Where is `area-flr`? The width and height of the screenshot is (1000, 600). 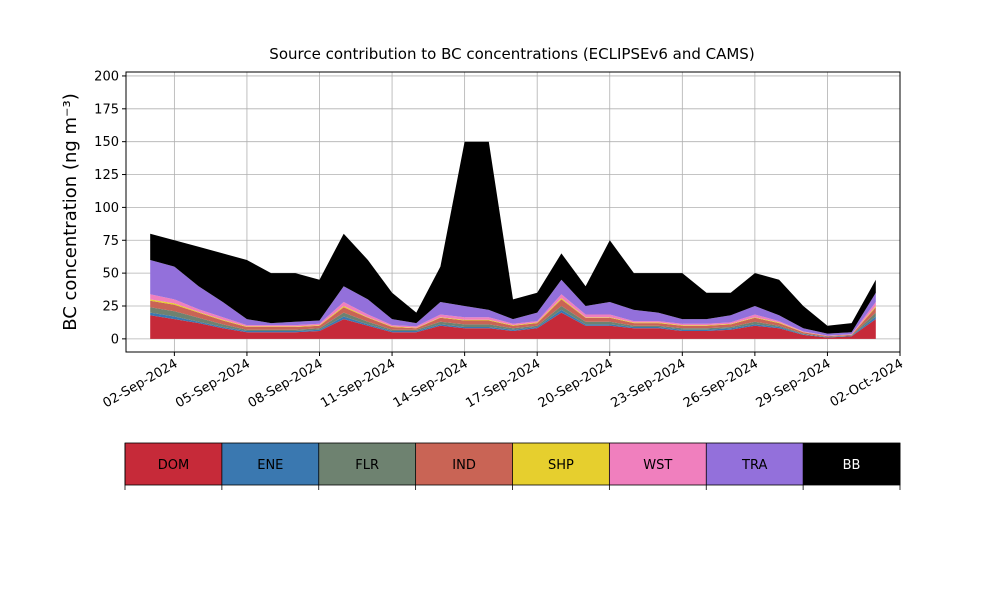 area-flr is located at coordinates (513, 322).